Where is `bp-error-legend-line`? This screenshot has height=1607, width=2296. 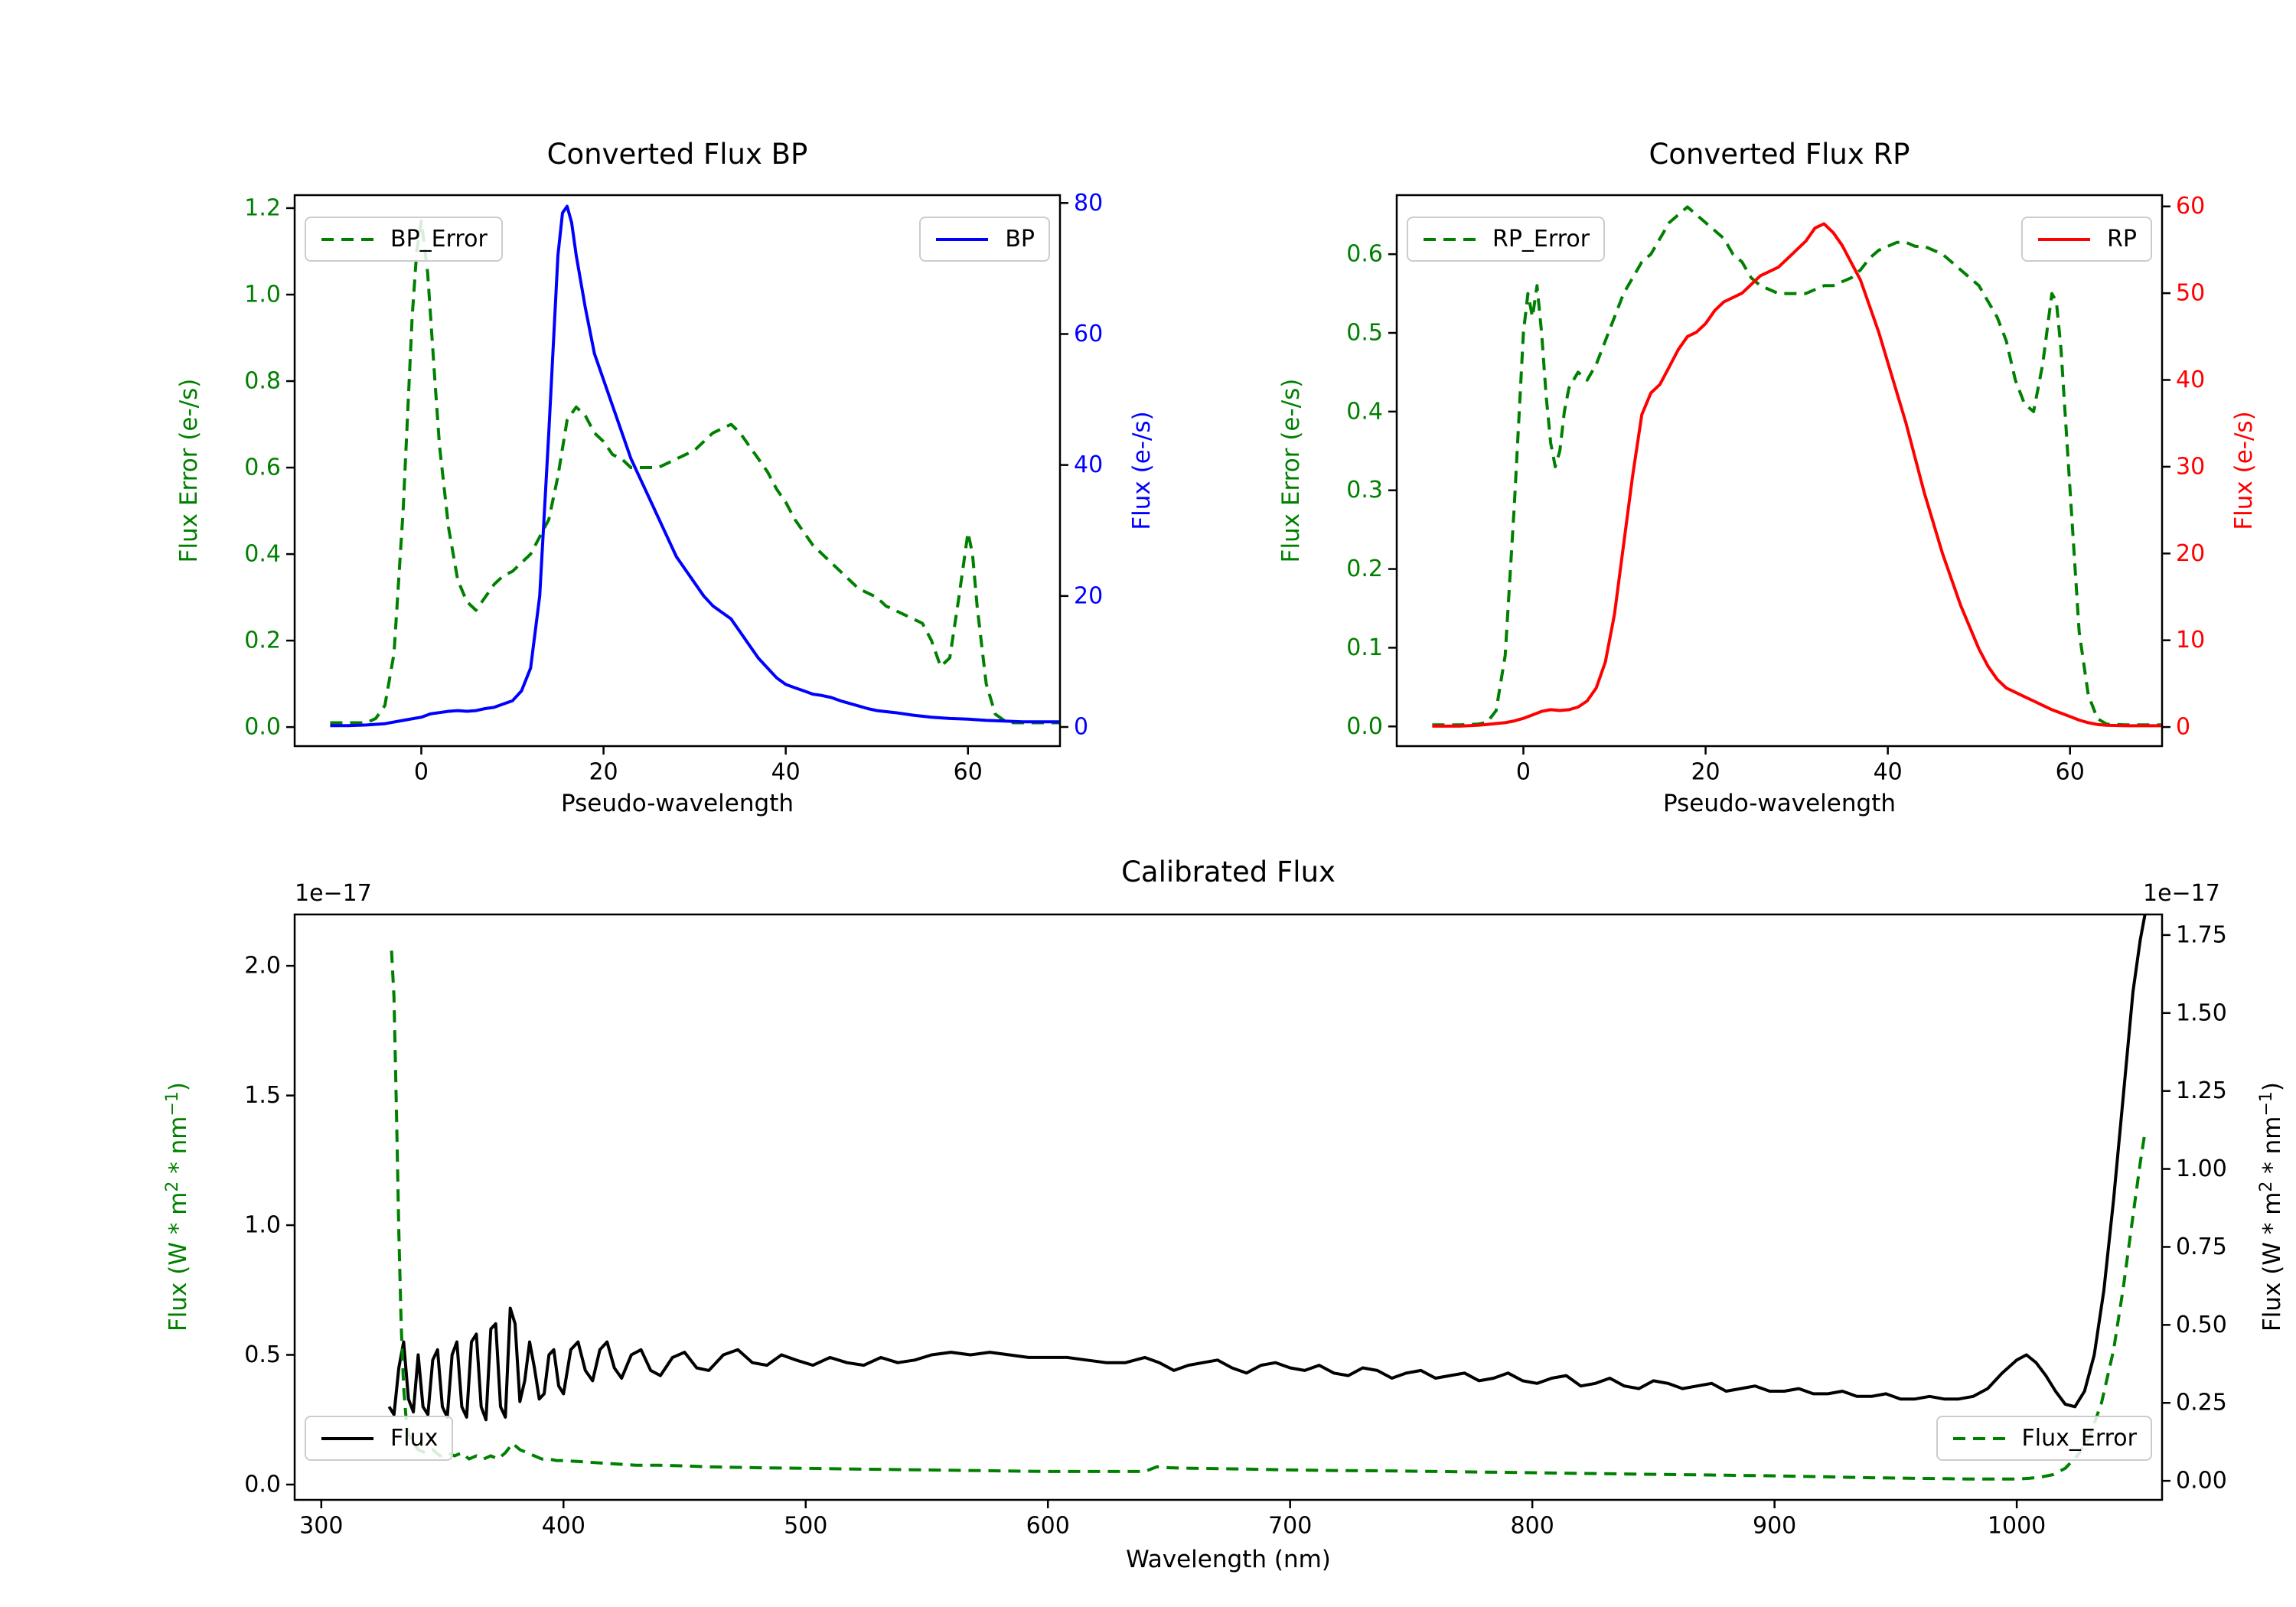 bp-error-legend-line is located at coordinates (347, 239).